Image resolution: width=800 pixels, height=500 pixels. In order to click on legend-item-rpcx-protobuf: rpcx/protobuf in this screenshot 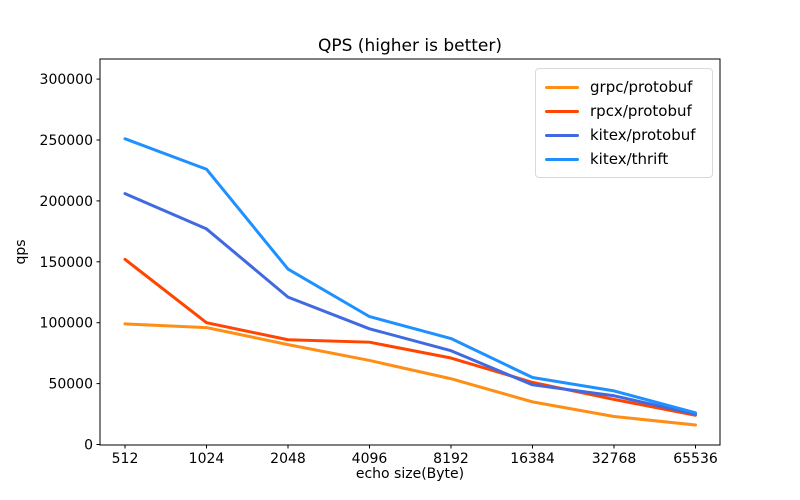, I will do `click(624, 111)`.